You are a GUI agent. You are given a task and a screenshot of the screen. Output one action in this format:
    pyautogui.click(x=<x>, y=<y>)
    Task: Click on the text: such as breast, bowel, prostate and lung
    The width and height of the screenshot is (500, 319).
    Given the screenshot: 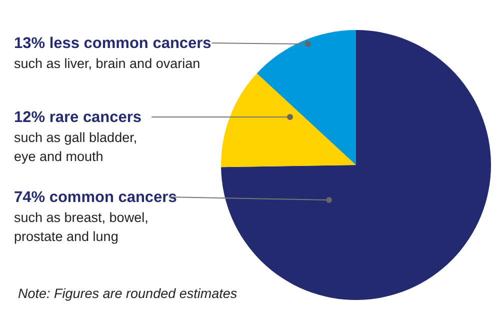 What is the action you would take?
    pyautogui.click(x=81, y=227)
    